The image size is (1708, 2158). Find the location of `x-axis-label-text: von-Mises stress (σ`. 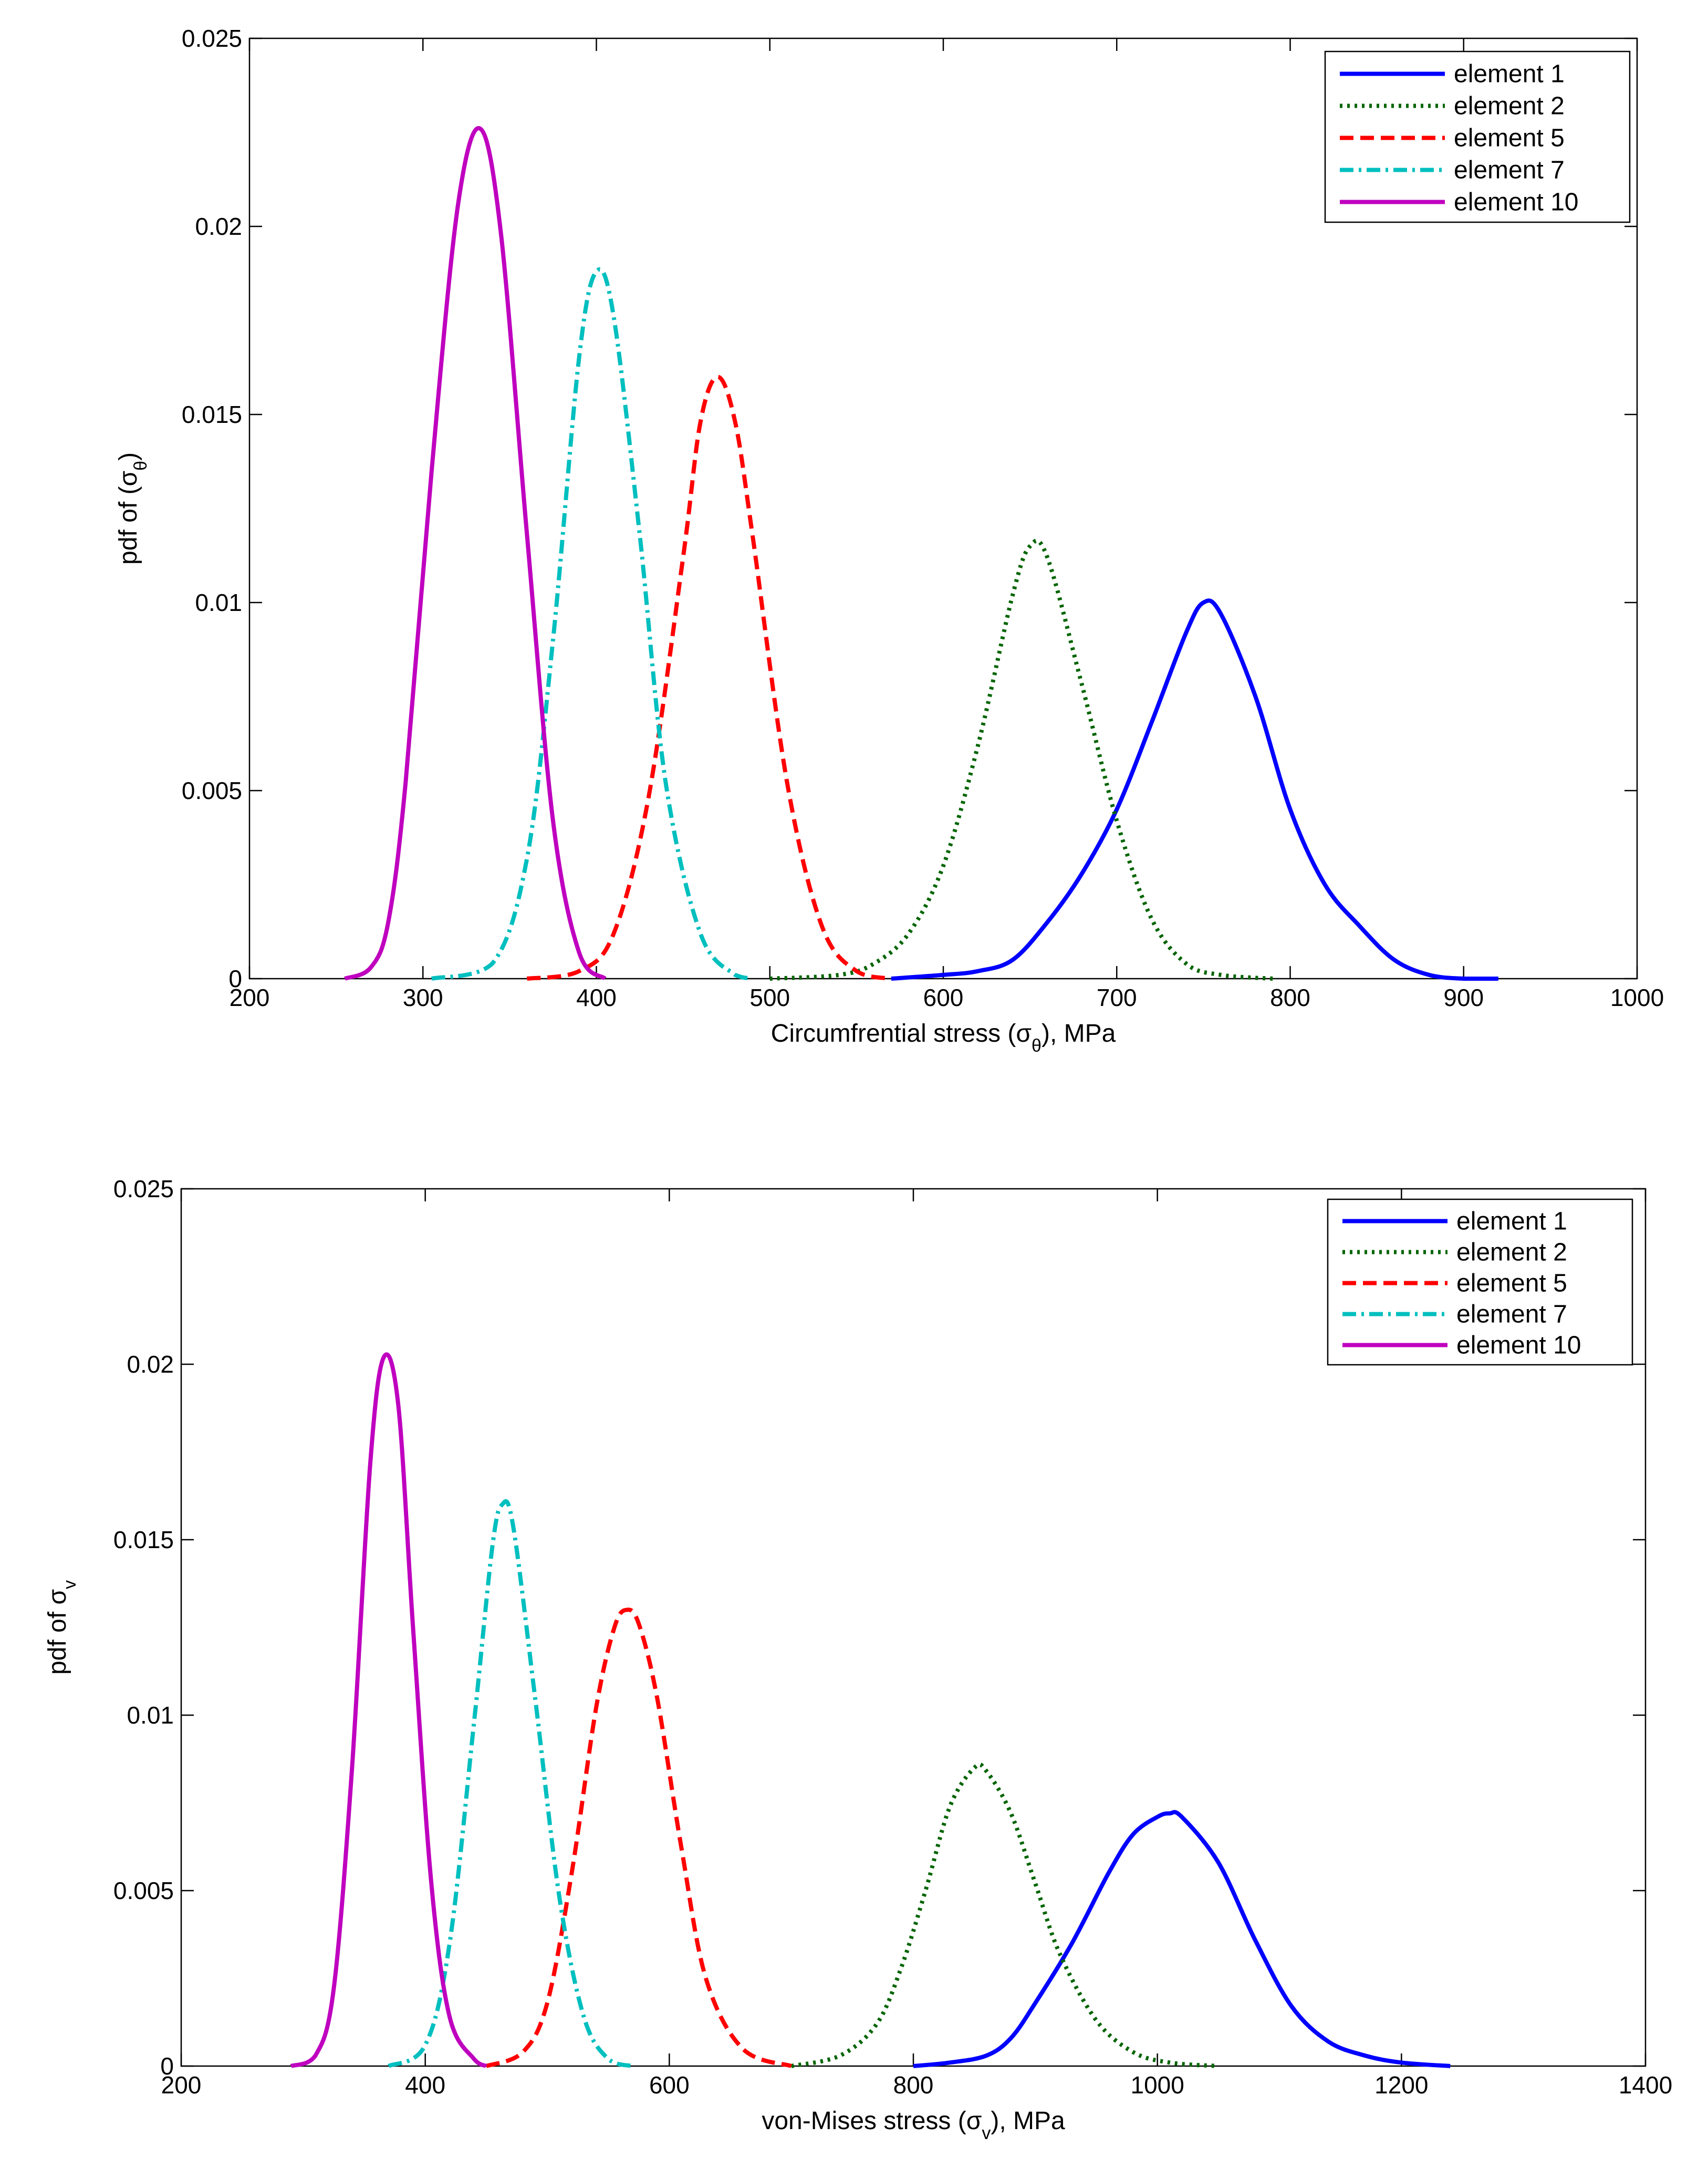

x-axis-label-text: von-Mises stress (σ is located at coordinates (872, 2121).